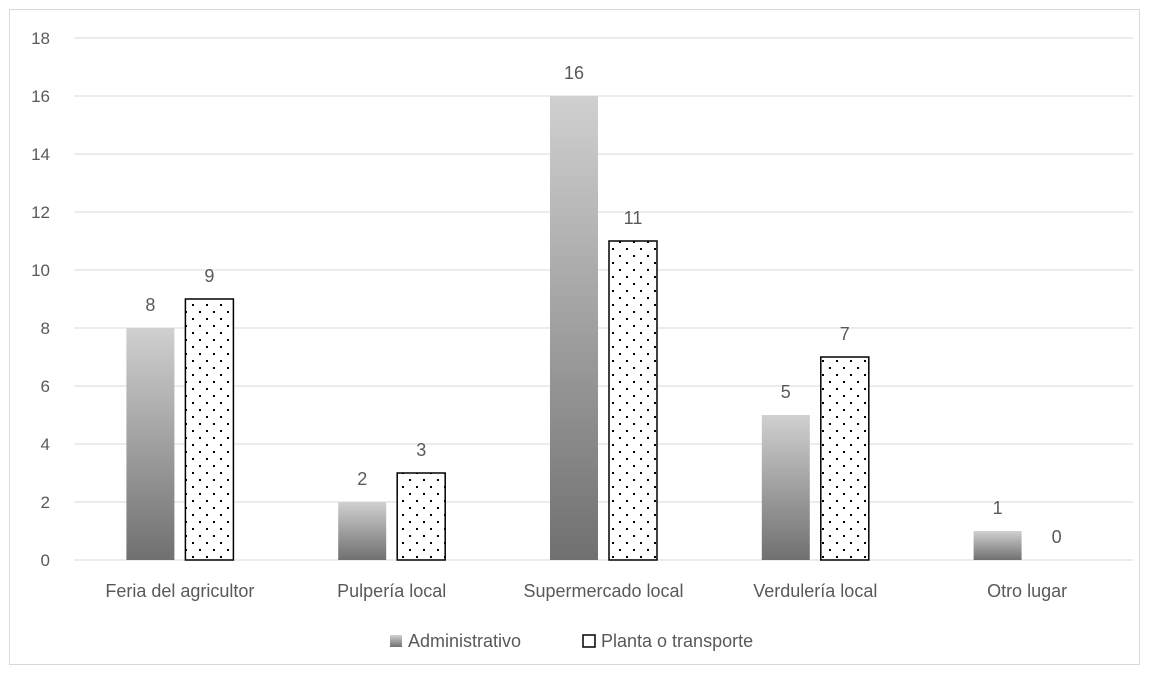  Describe the element at coordinates (677, 641) in the screenshot. I see `legend-label: Planta o transporte` at that location.